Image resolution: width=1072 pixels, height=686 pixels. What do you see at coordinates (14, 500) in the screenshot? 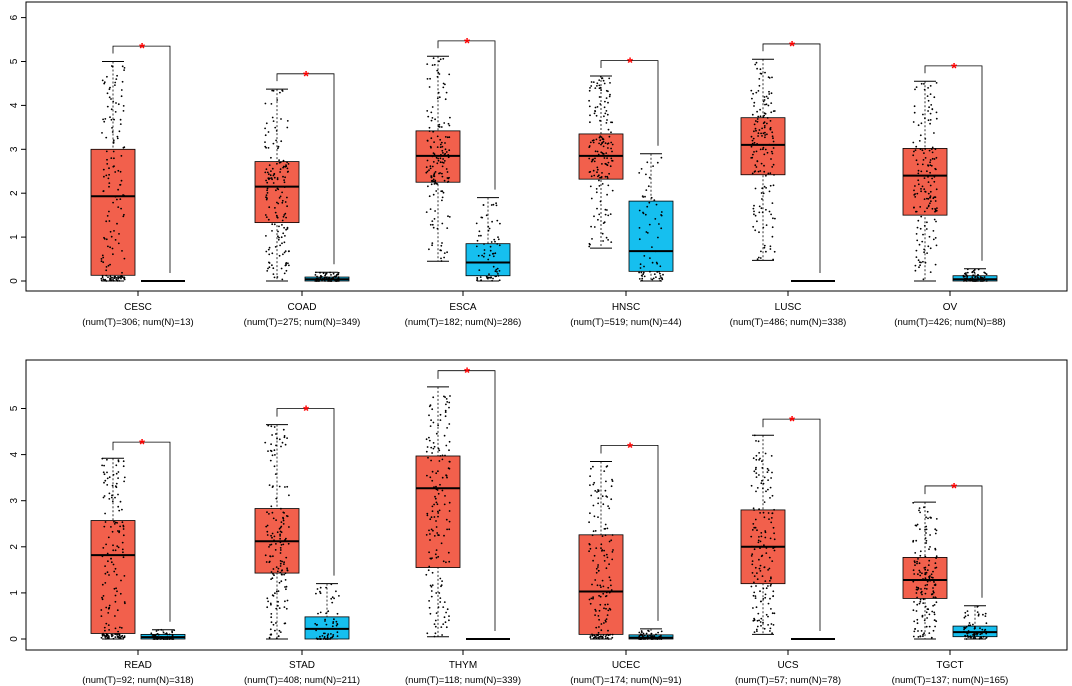
I see `y-tick-label: 3` at bounding box center [14, 500].